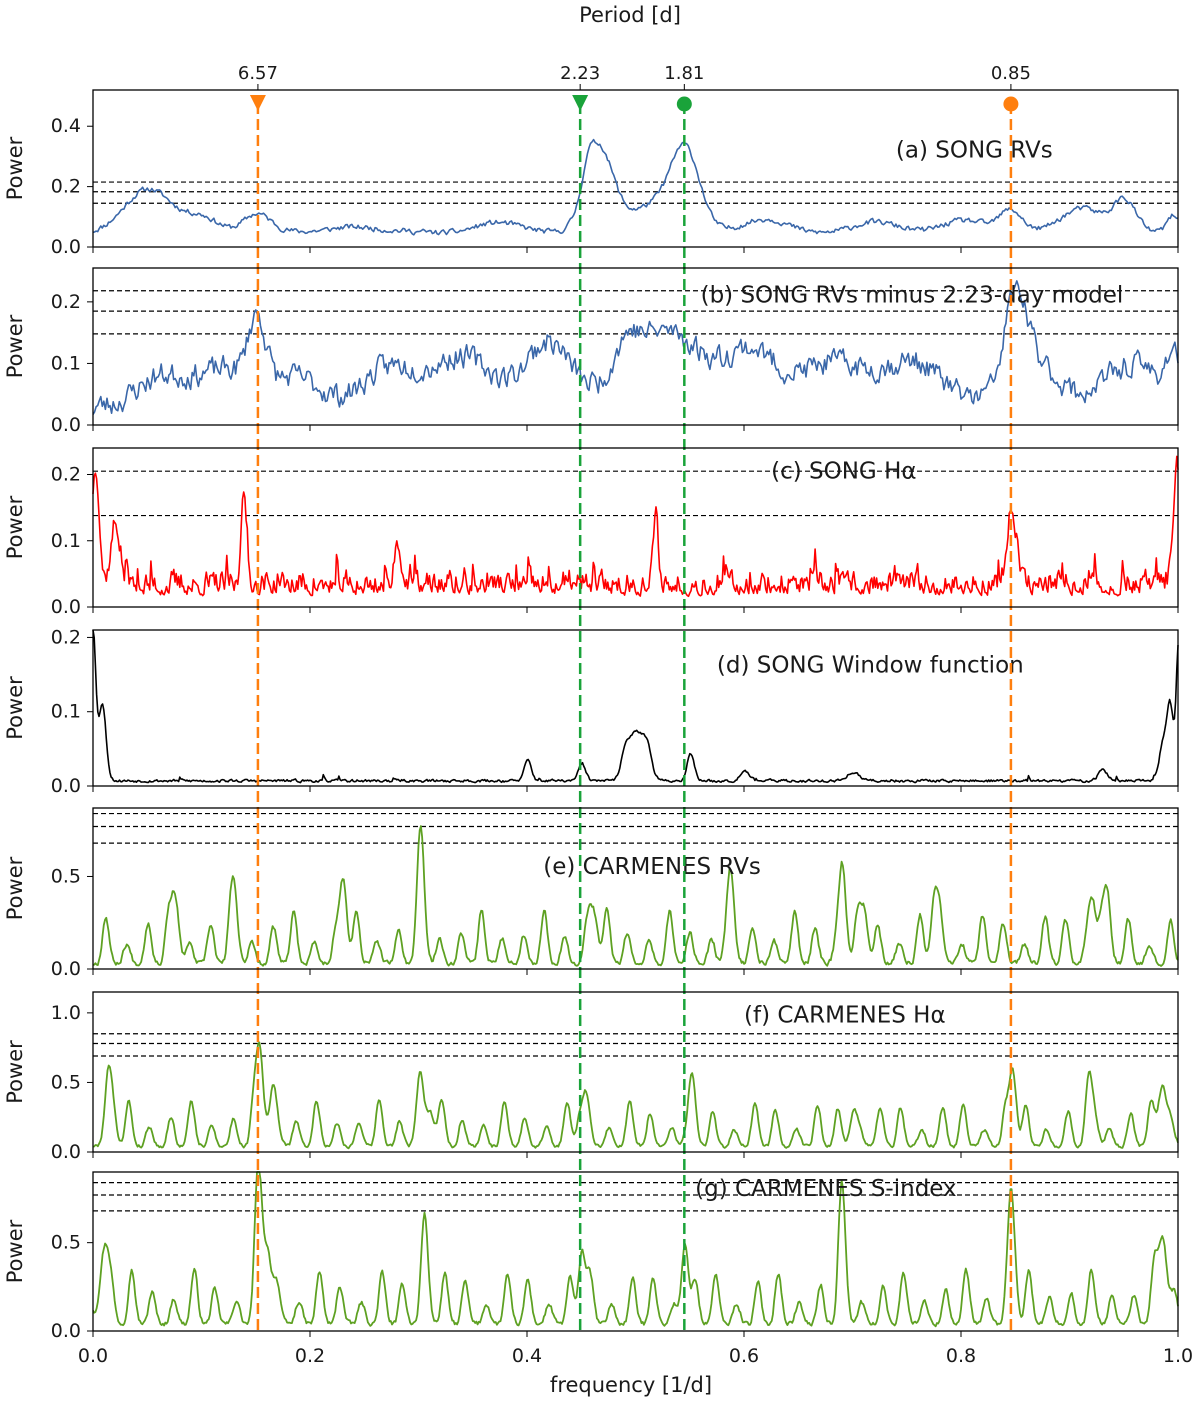  Describe the element at coordinates (1011, 73) in the screenshot. I see `top-axis-tick-label: 0.85` at that location.